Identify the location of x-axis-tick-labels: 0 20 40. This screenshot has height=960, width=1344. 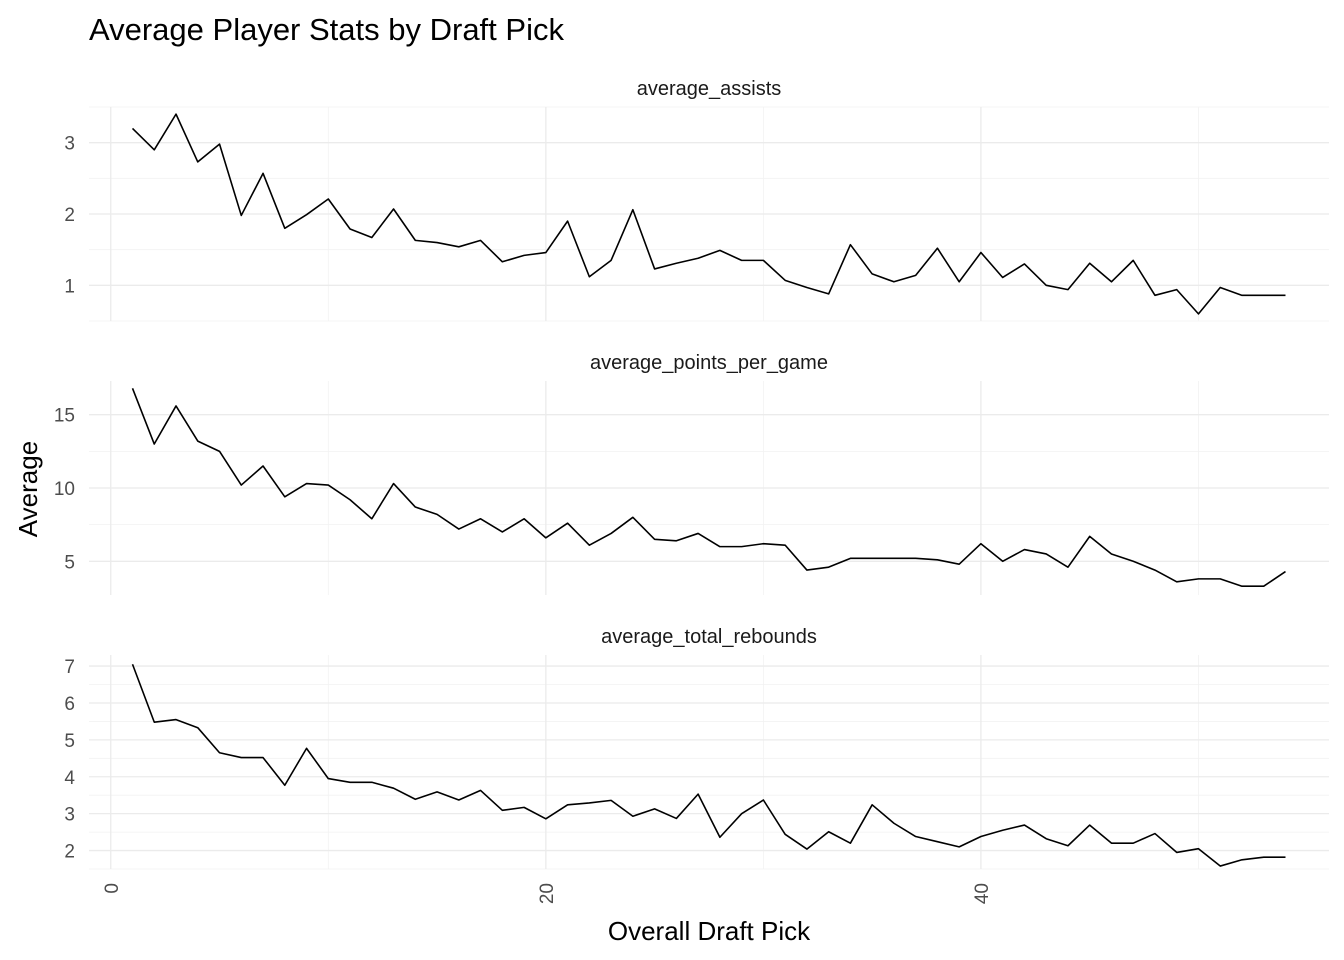
(547, 893).